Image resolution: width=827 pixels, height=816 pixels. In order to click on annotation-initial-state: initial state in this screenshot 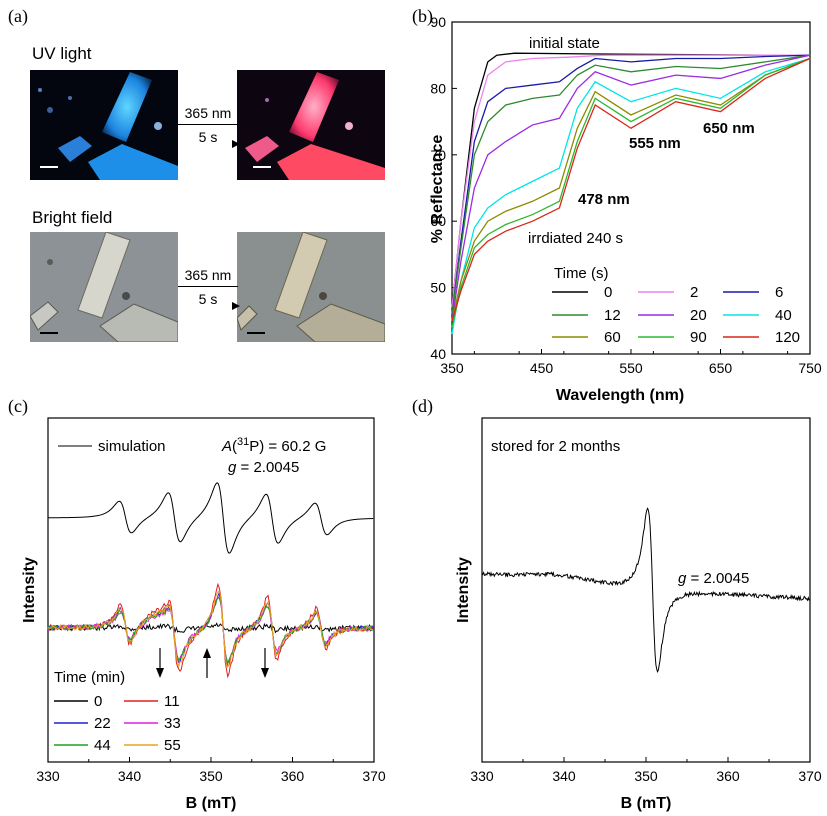, I will do `click(564, 43)`.